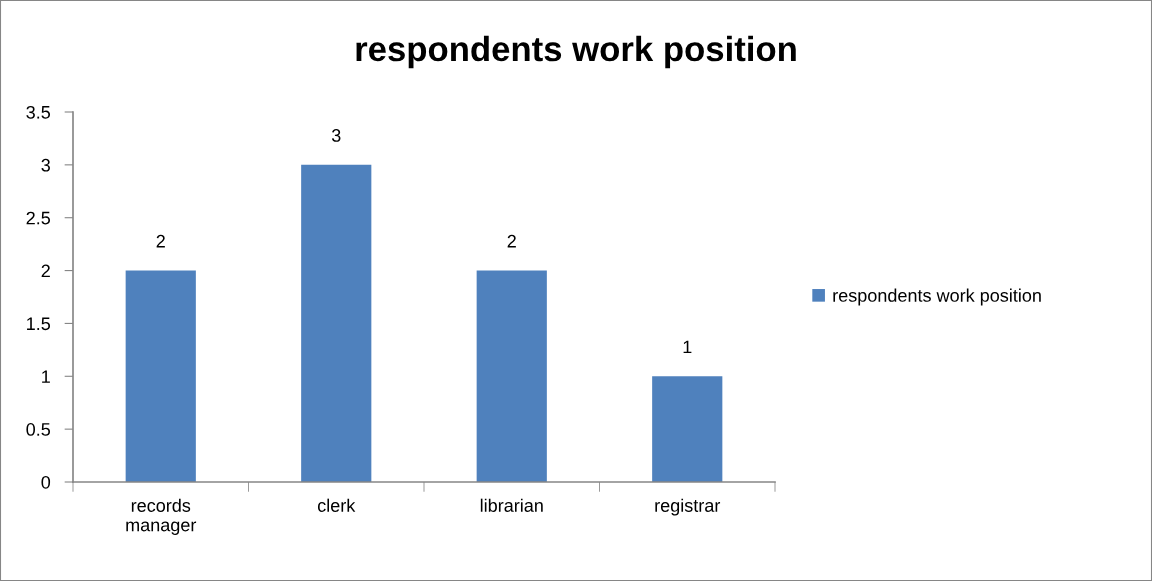 The image size is (1152, 581). What do you see at coordinates (161, 516) in the screenshot?
I see `x-tick-label: records manager` at bounding box center [161, 516].